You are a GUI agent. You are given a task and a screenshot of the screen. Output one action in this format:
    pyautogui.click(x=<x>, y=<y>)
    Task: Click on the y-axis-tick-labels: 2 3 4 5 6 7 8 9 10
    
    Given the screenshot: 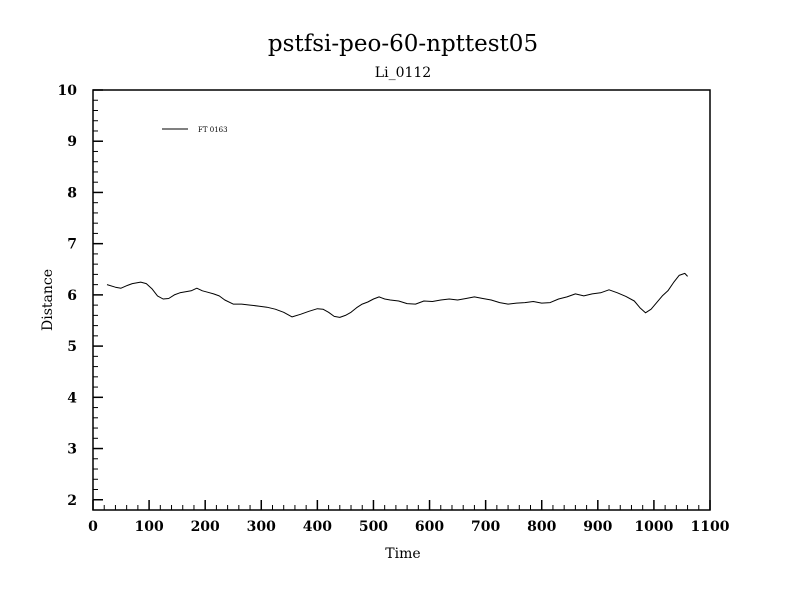 What is the action you would take?
    pyautogui.click(x=68, y=296)
    